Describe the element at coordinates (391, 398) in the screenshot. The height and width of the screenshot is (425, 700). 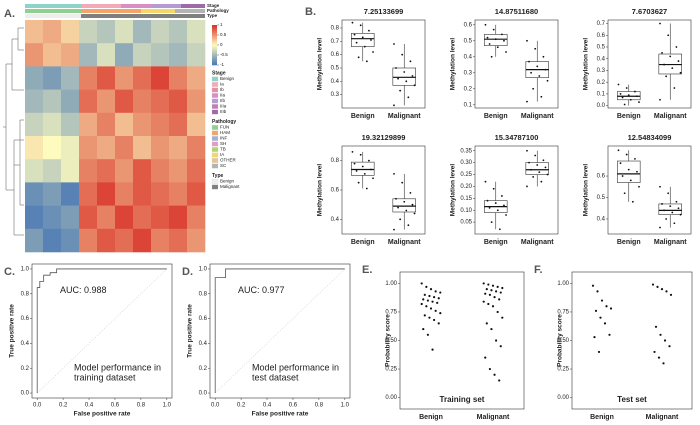
I see `y-tick-label: 0.00` at that location.